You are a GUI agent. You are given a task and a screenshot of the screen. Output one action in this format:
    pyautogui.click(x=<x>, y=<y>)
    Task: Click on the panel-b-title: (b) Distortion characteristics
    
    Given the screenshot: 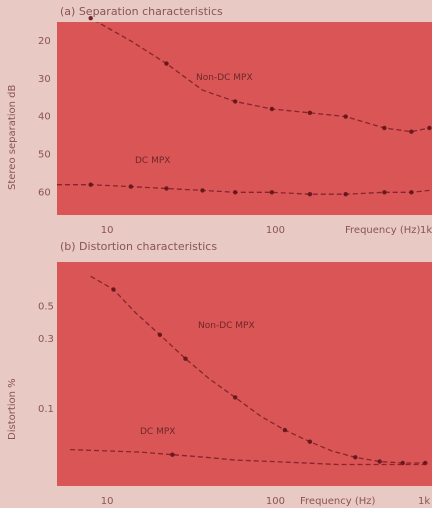 What is the action you would take?
    pyautogui.click(x=138, y=246)
    